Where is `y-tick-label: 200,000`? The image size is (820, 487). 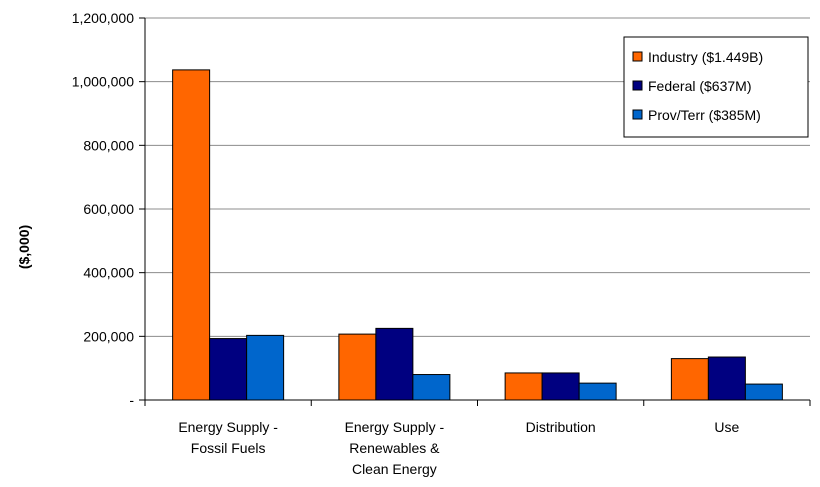
y-tick-label: 200,000 is located at coordinates (108, 336).